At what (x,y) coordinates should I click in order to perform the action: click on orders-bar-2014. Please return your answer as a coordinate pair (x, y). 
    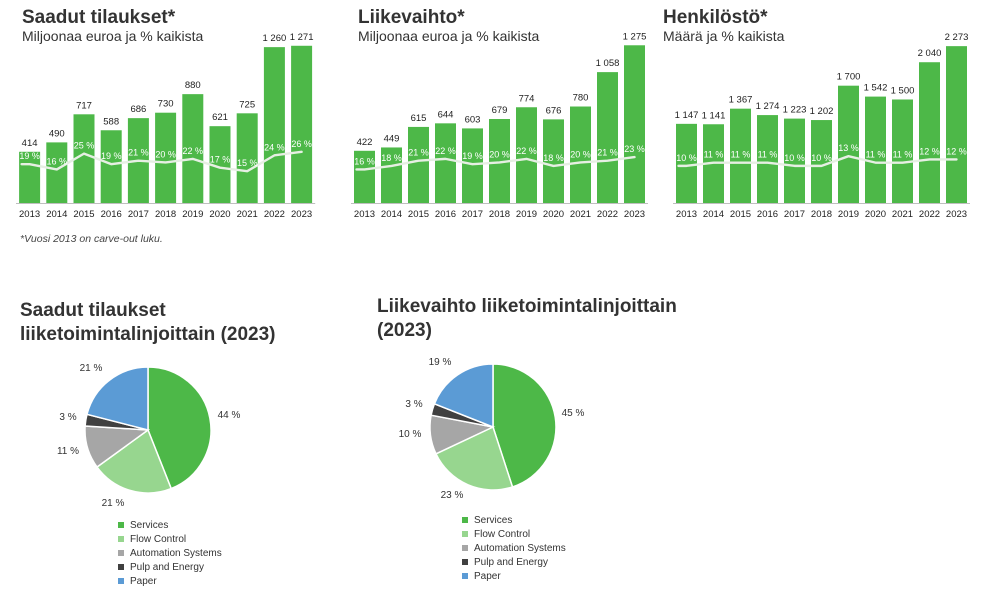
    Looking at the image, I should click on (57, 172).